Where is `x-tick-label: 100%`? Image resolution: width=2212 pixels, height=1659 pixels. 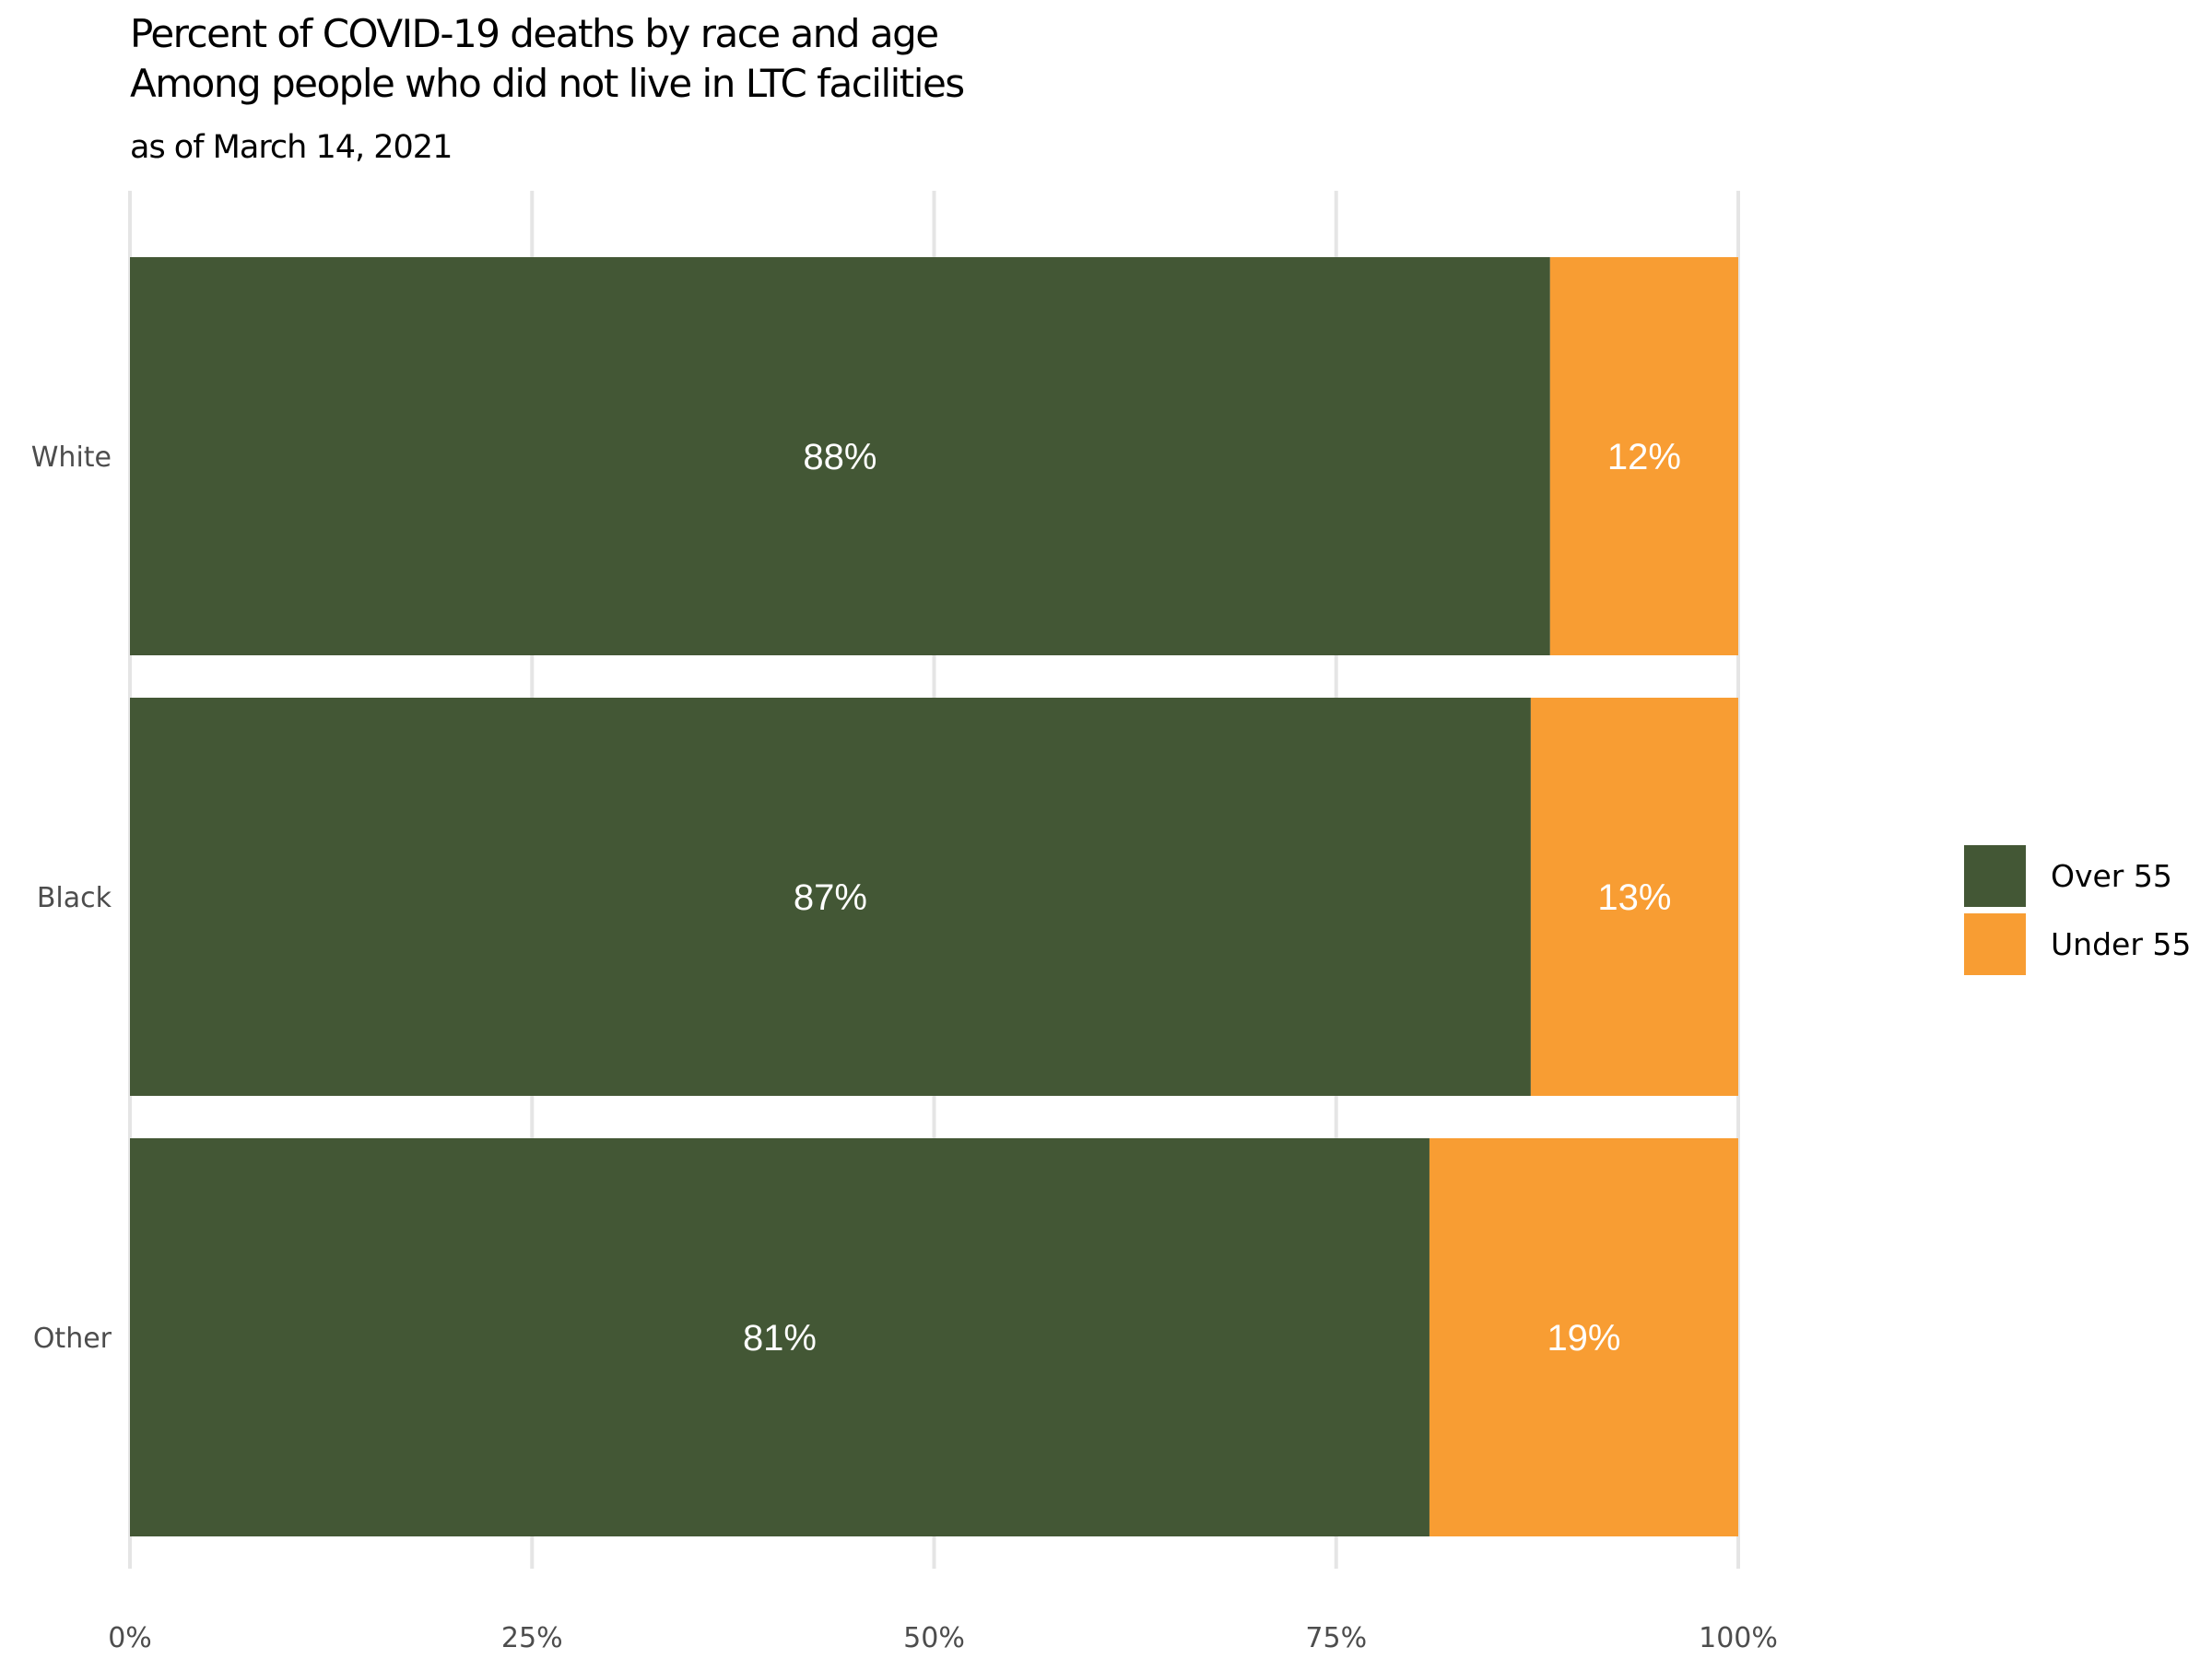
x-tick-label: 100% is located at coordinates (1738, 1638).